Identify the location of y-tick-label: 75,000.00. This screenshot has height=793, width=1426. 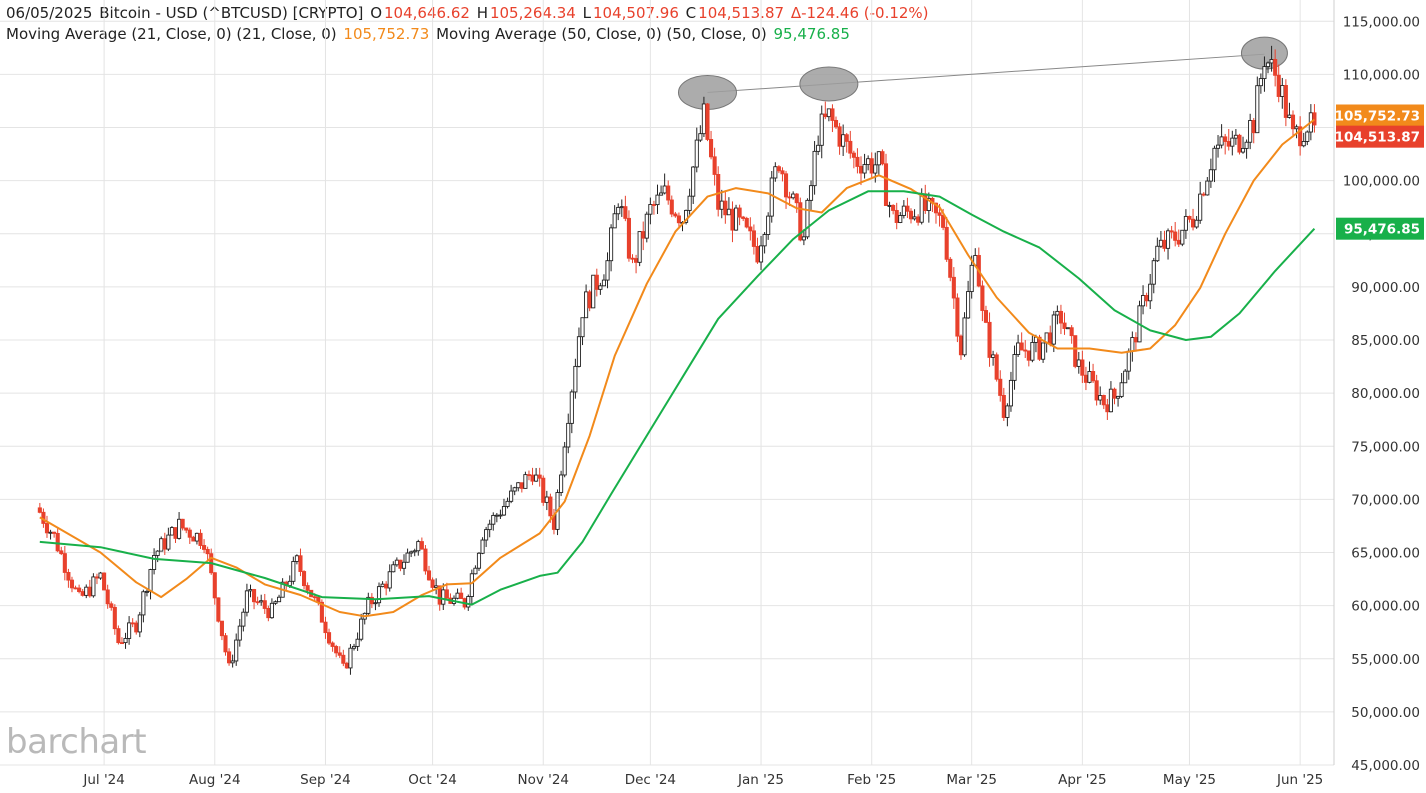
(1385, 447).